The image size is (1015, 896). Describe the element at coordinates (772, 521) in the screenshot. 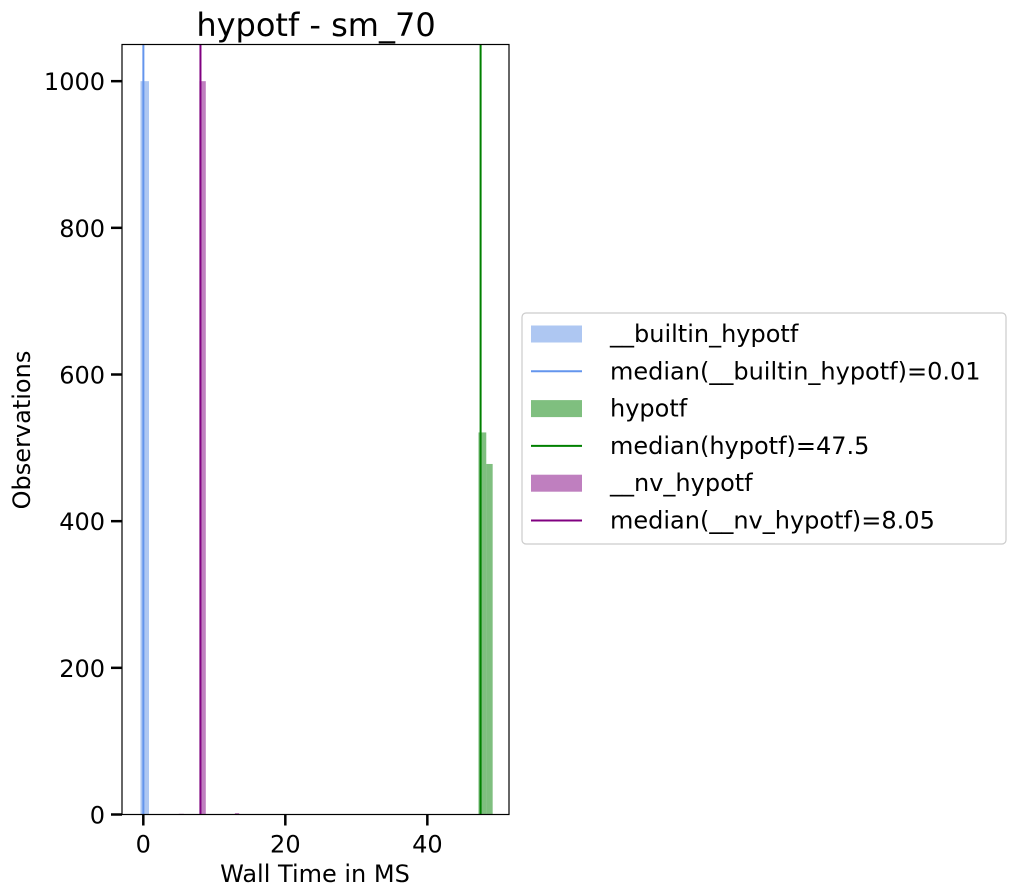

I see `legend-label-5: median(__nv_hypotf)=8.05` at that location.